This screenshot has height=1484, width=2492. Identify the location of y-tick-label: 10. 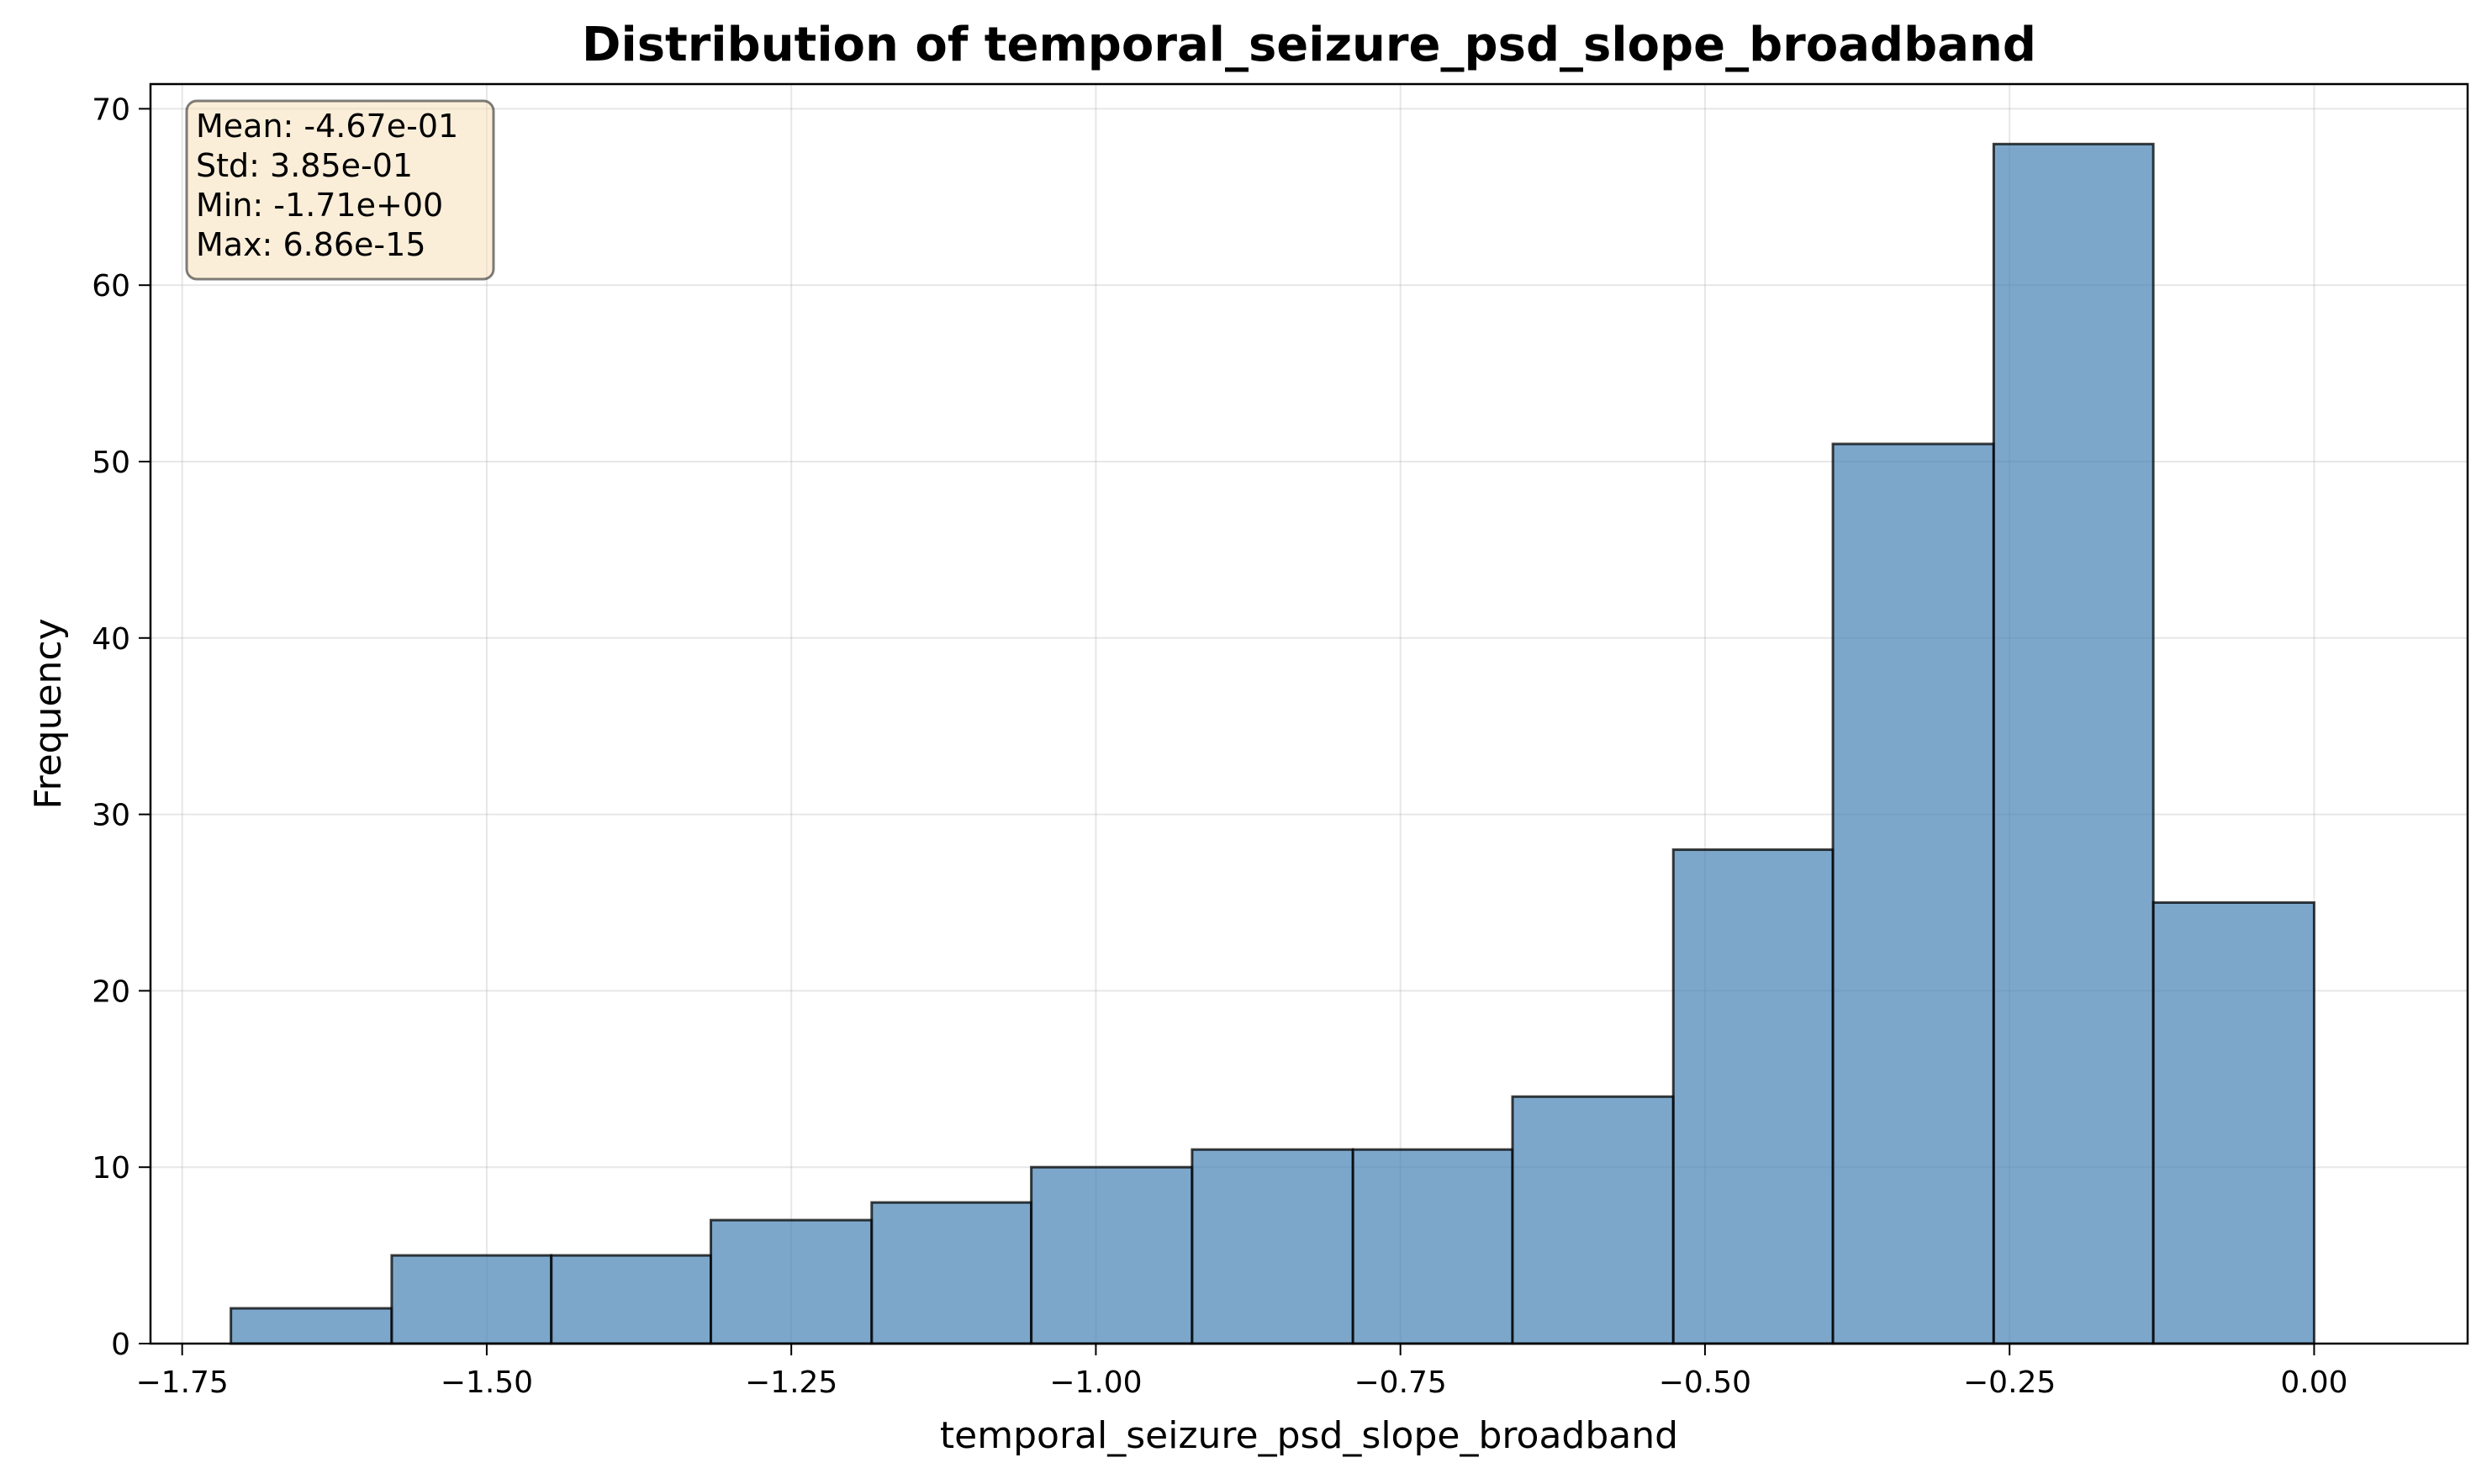
(111, 1168).